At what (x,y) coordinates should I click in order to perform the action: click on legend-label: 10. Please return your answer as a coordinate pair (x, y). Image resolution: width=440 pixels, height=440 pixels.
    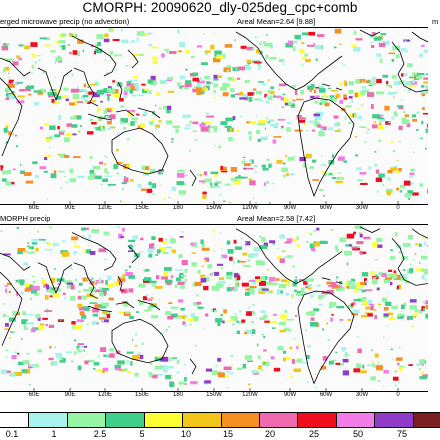
    Looking at the image, I should click on (186, 434).